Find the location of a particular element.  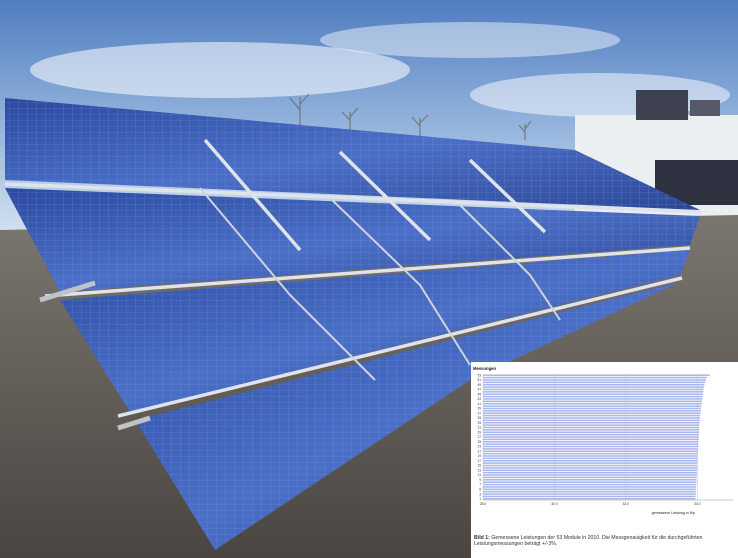

x-tick-label: 30.0 is located at coordinates (554, 504).